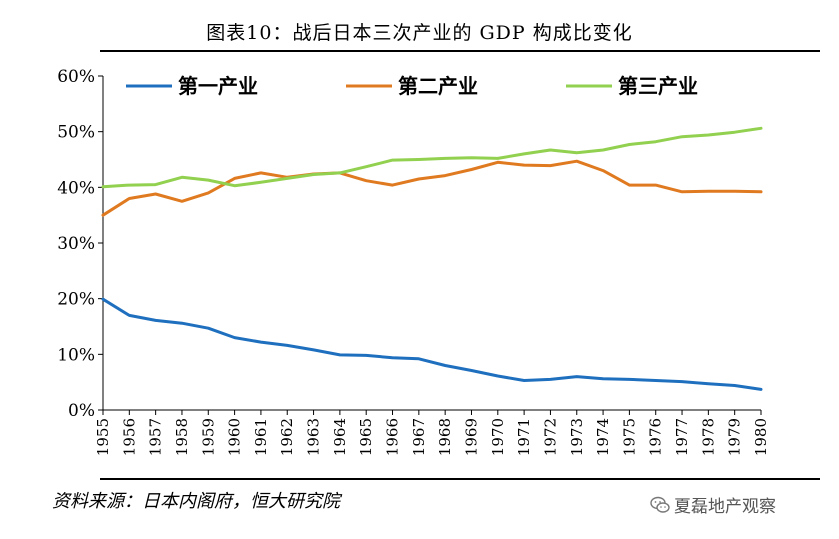 Image resolution: width=839 pixels, height=539 pixels. Describe the element at coordinates (393, 437) in the screenshot. I see `x-tick-label: 1966` at that location.